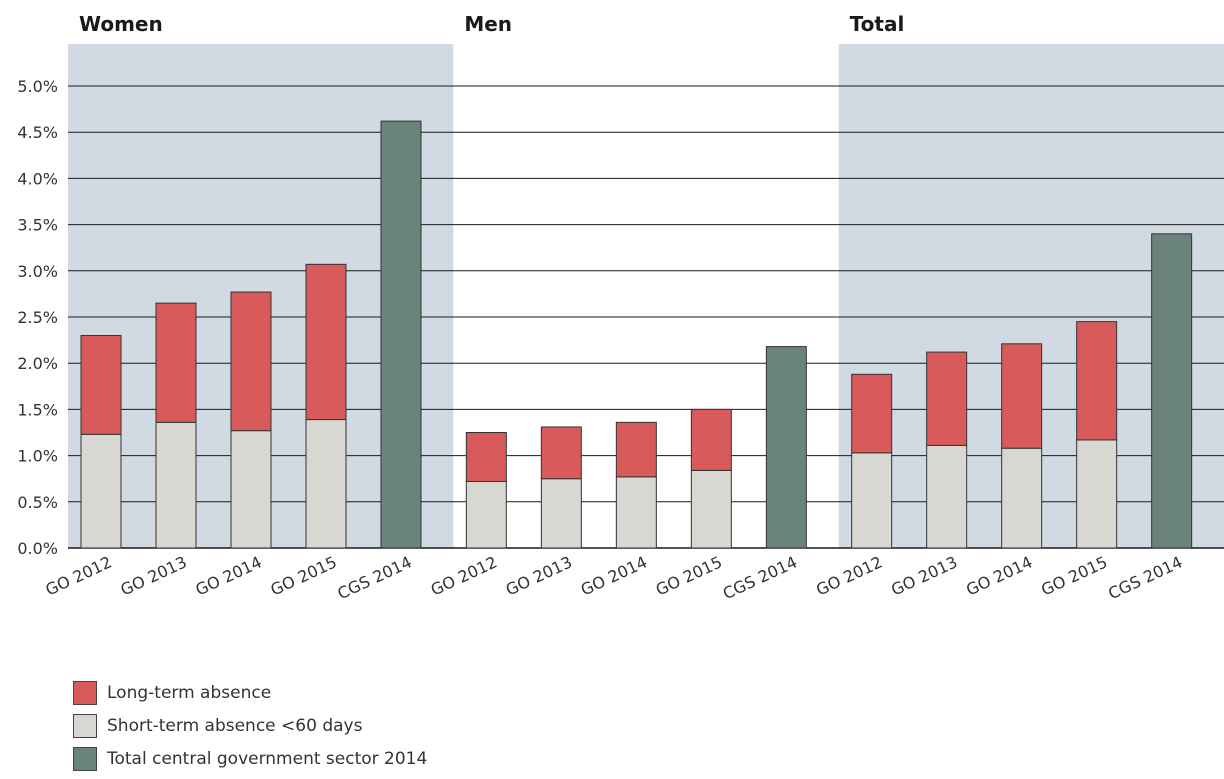 Image resolution: width=1224 pixels, height=779 pixels. Describe the element at coordinates (37, 132) in the screenshot. I see `y-tick-label: 4.5%` at that location.